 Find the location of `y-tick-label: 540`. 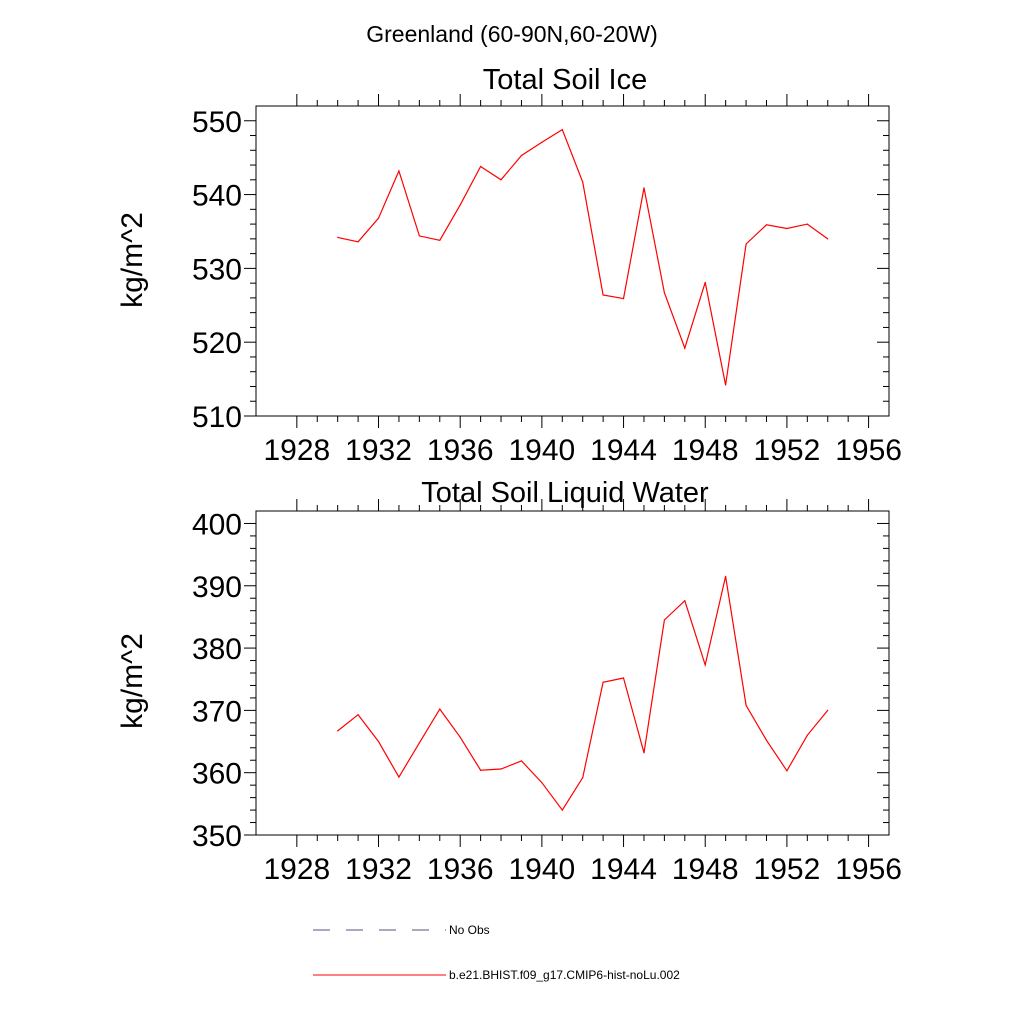

y-tick-label: 540 is located at coordinates (217, 196).